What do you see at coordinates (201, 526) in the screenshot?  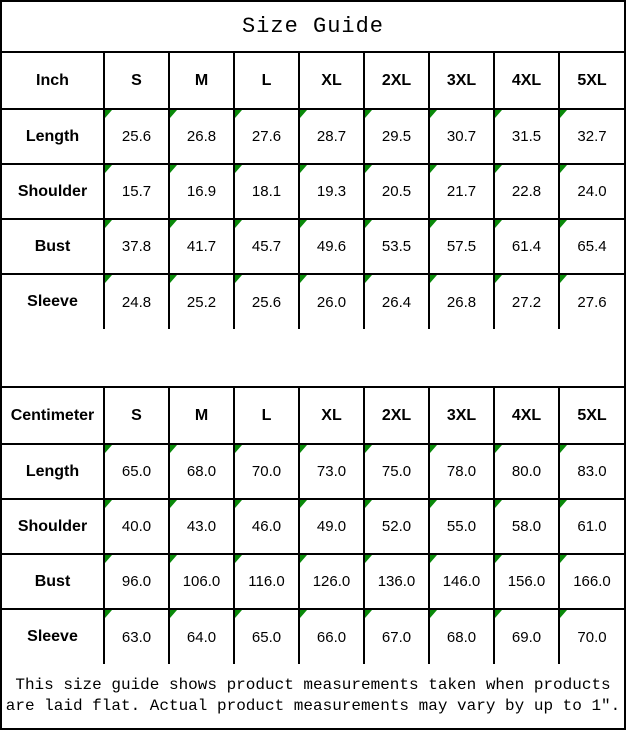 I see `measurement-value: 43.0` at bounding box center [201, 526].